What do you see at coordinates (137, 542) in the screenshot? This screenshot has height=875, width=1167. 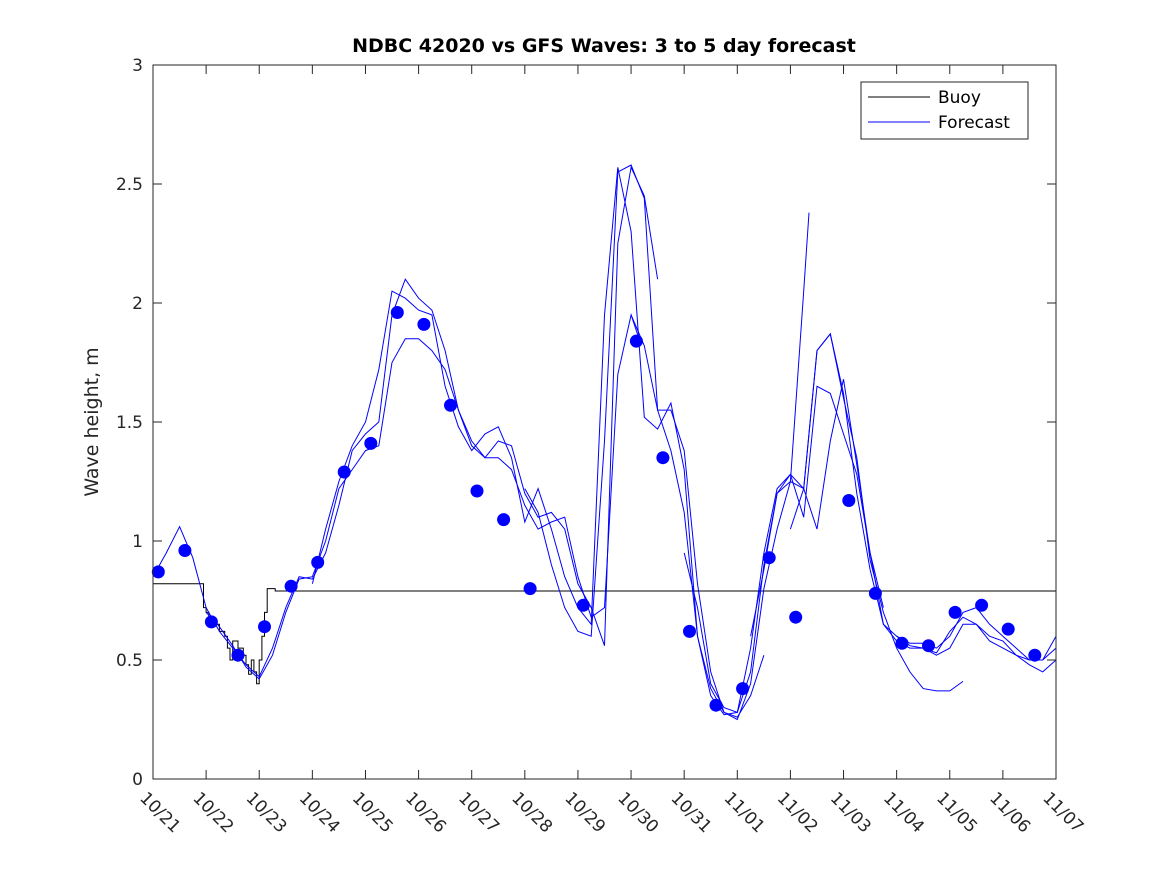 I see `y-tick-label: 1` at bounding box center [137, 542].